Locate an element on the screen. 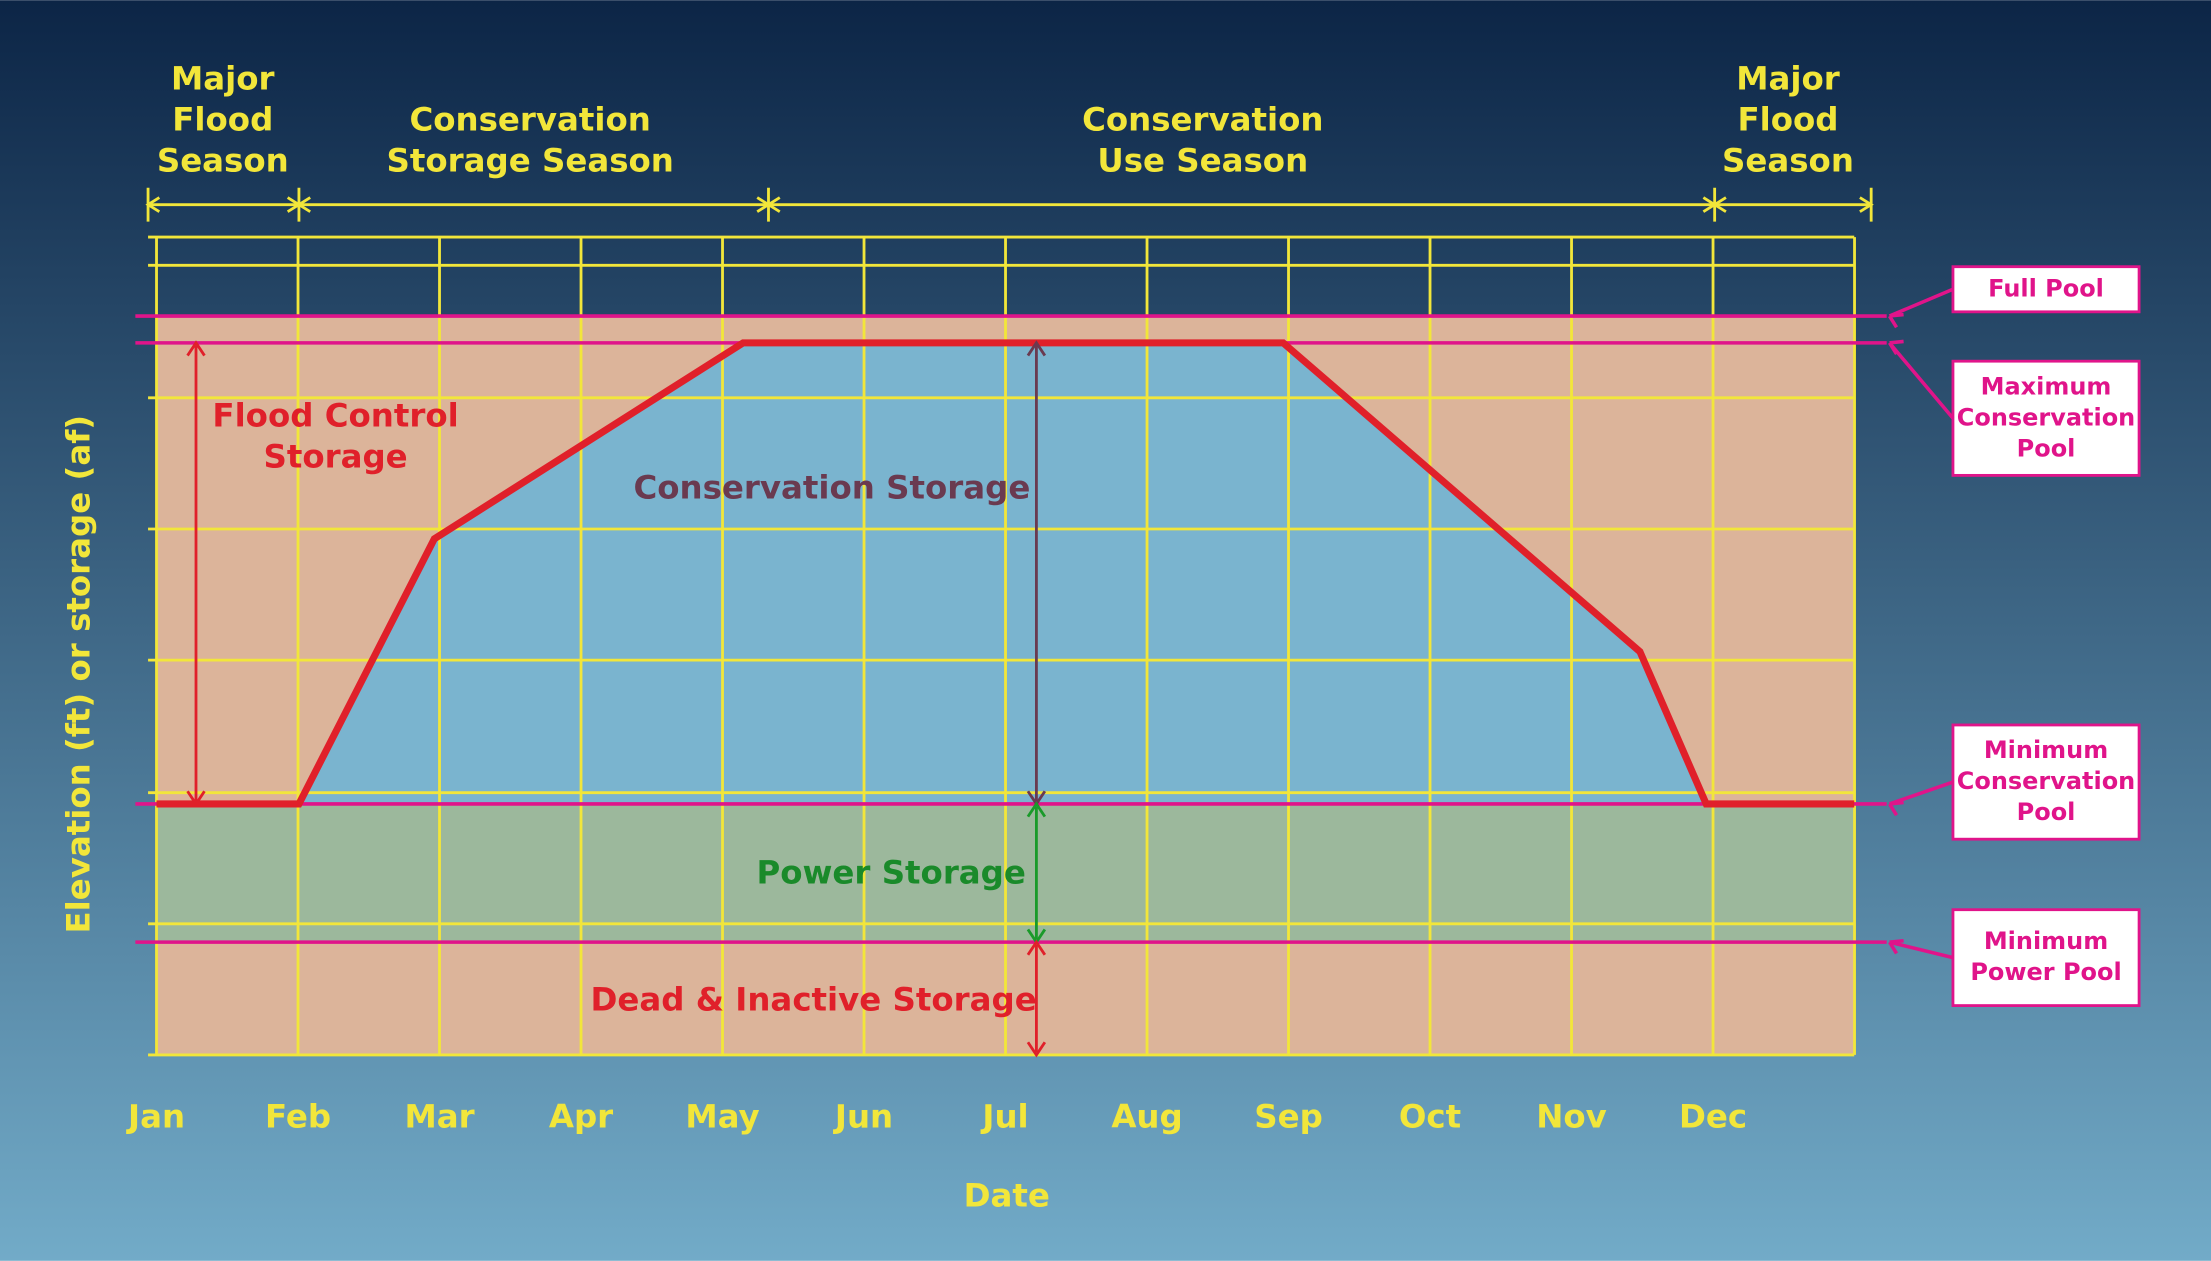  pool-label: Power Pool is located at coordinates (2045, 972).